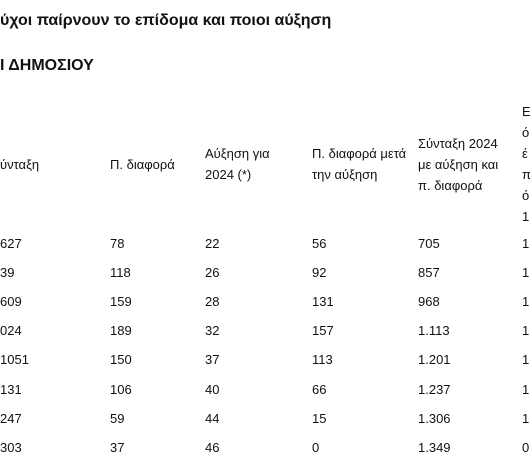  I want to click on table-cell: 26, so click(212, 273).